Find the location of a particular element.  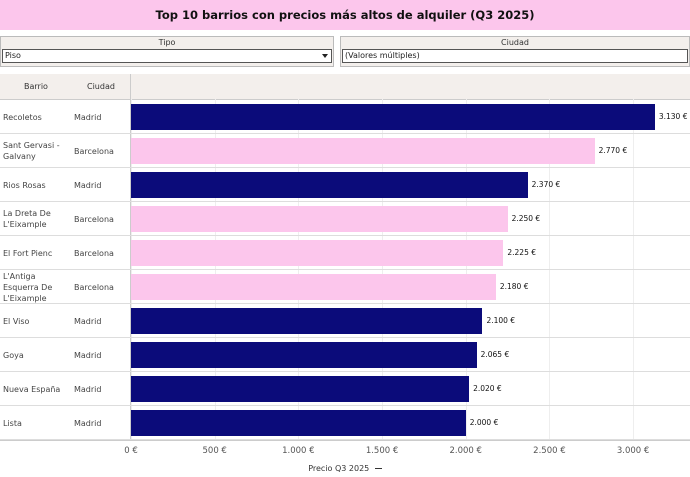

barrio-cell: Rios Rosas is located at coordinates (24, 185).